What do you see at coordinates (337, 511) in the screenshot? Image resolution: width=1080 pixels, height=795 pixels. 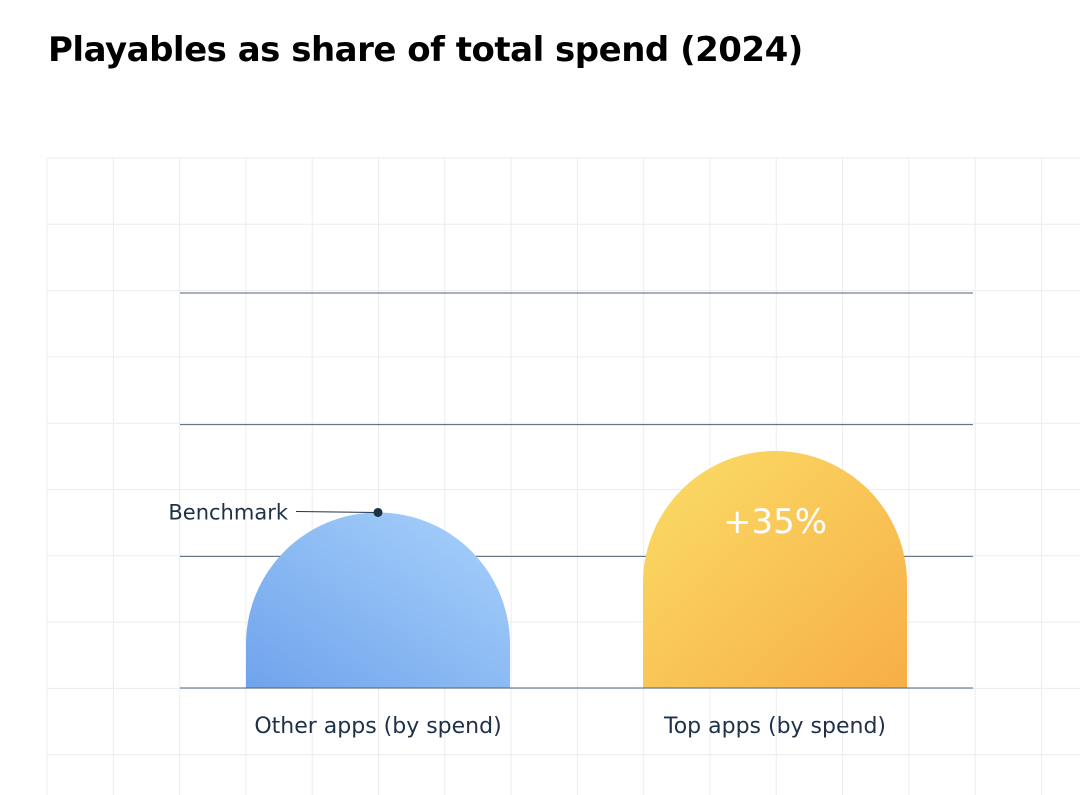 I see `benchmark-leader-line` at bounding box center [337, 511].